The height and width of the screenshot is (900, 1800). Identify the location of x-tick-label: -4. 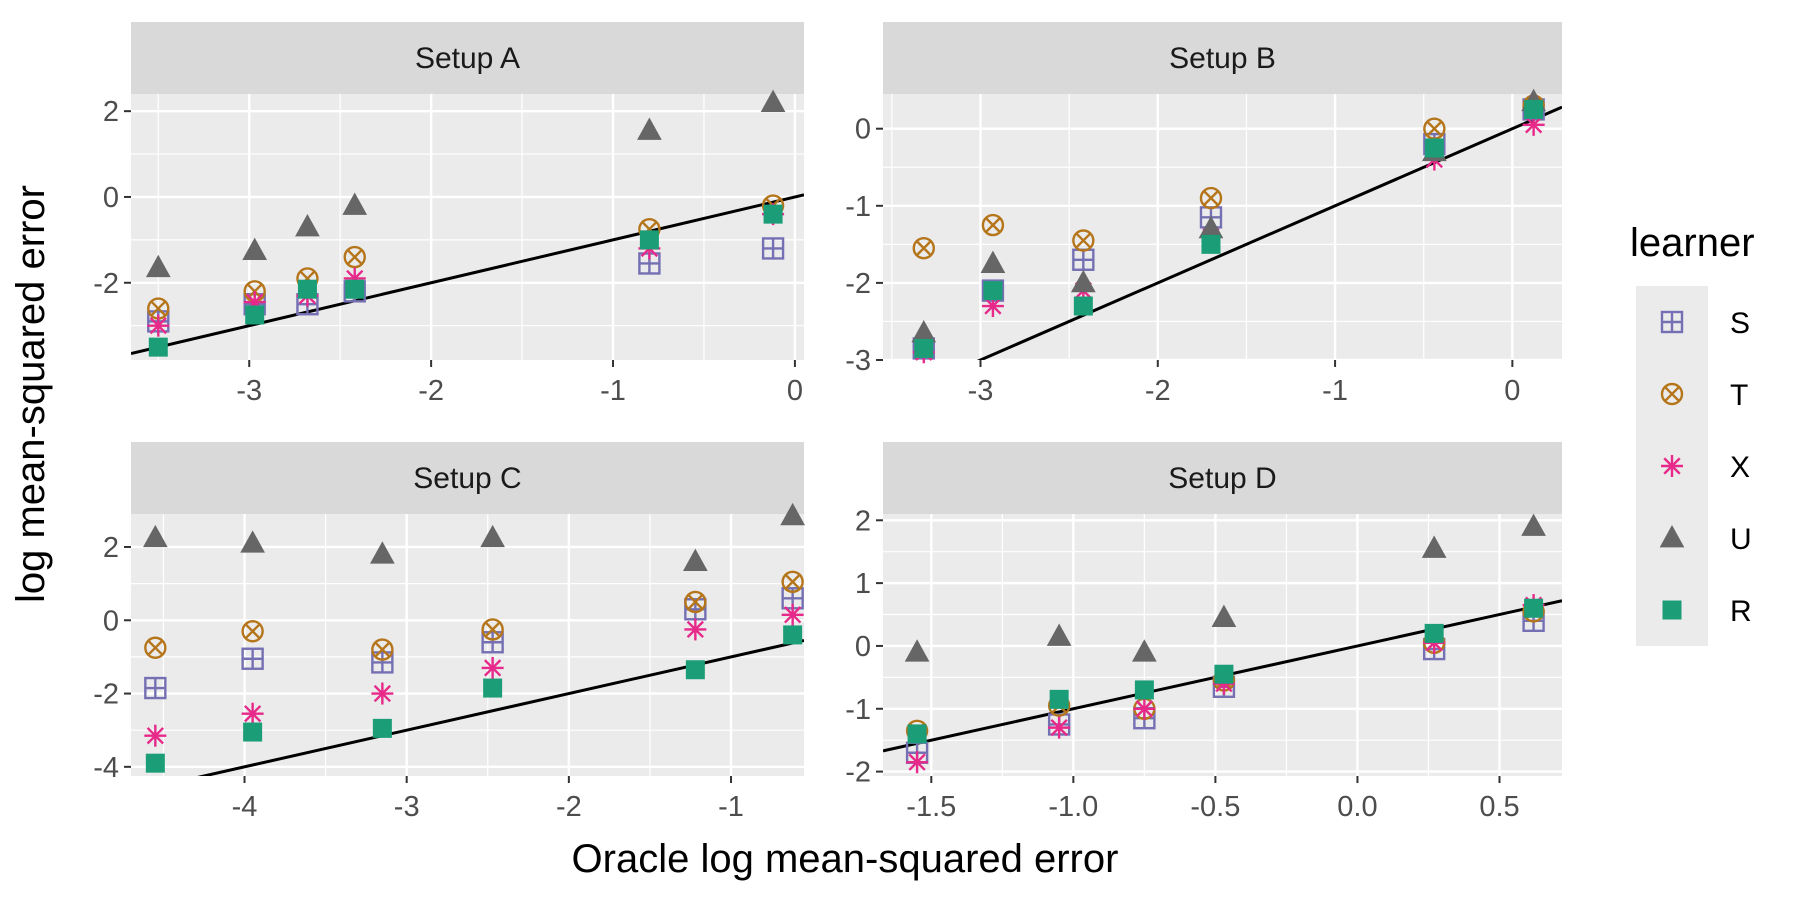
(245, 807).